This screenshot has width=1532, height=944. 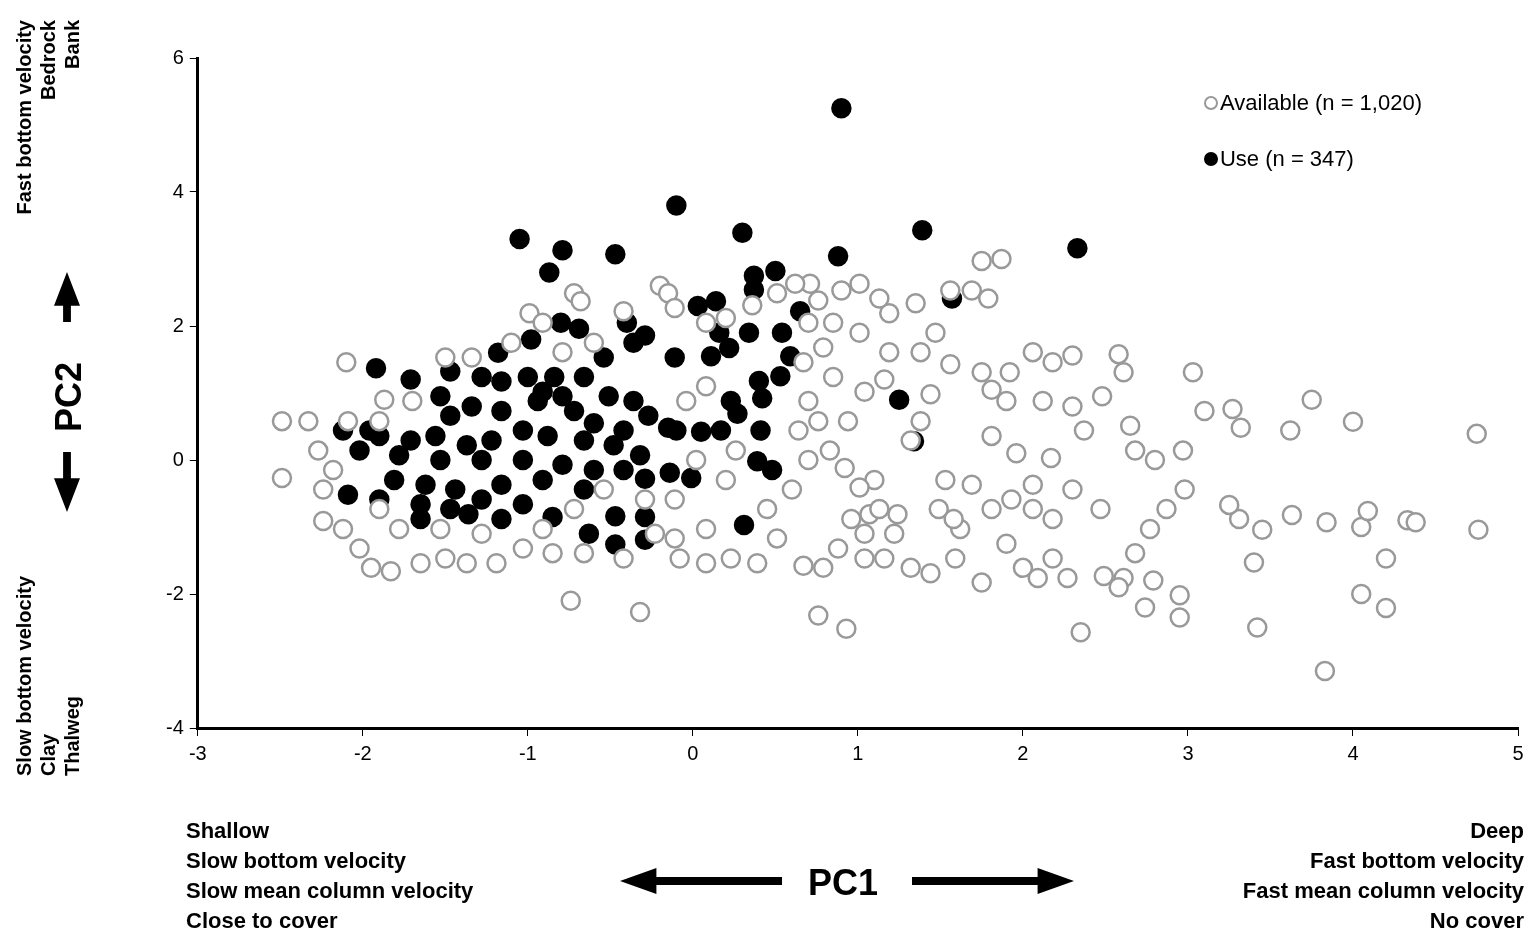 What do you see at coordinates (1286, 159) in the screenshot?
I see `legend-label: Use (n = 347)` at bounding box center [1286, 159].